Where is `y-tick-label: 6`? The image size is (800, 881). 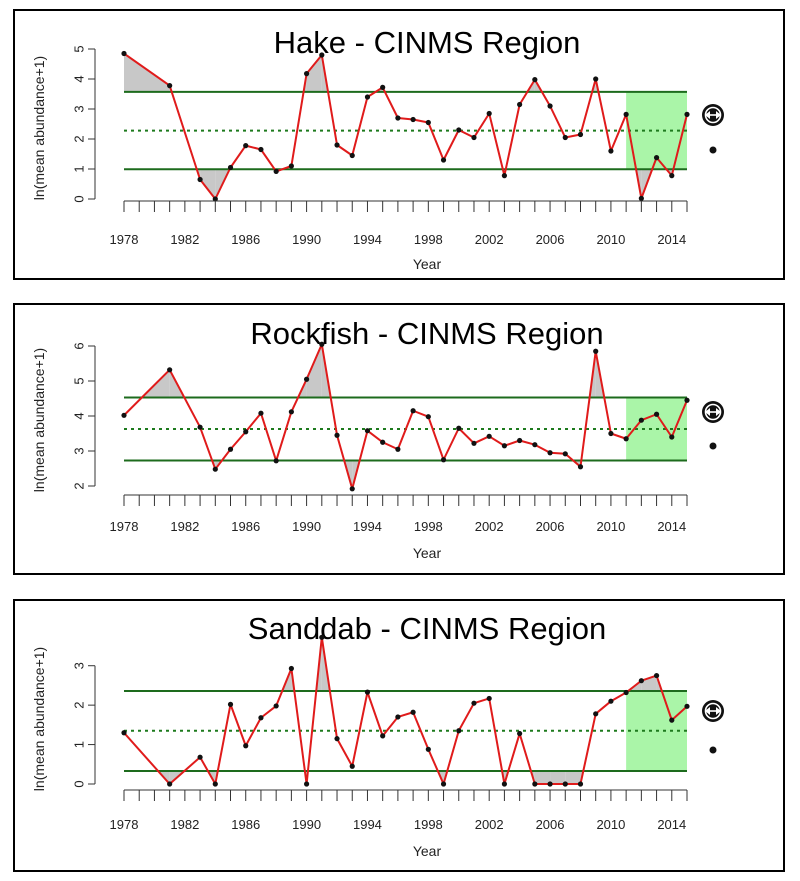
y-tick-label: 6 is located at coordinates (79, 345).